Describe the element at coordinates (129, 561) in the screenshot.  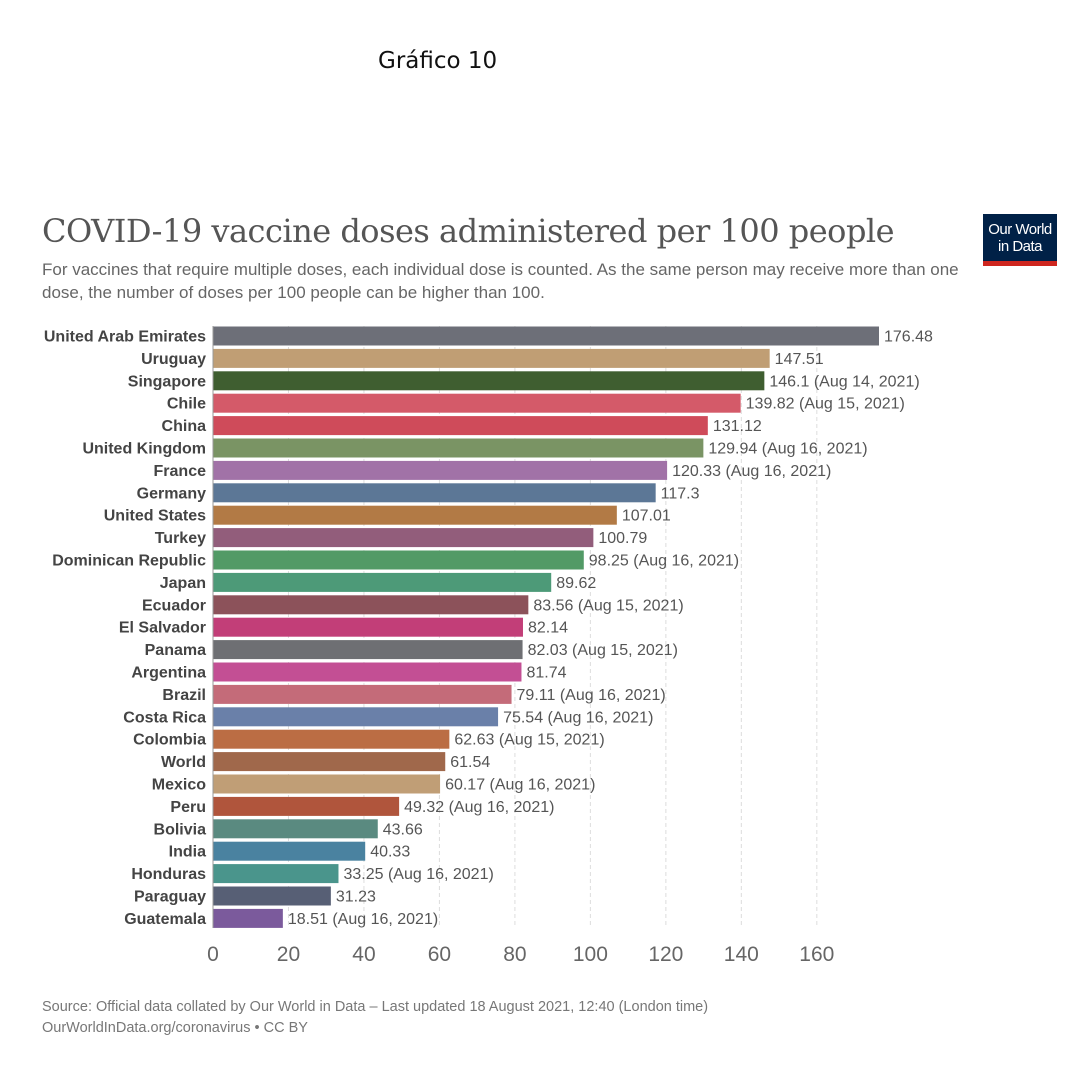
I see `category-label: Dominican Republic` at that location.